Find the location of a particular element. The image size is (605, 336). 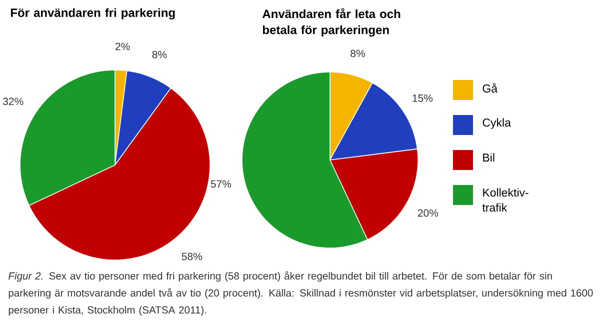

chart-title: För användaren fri parkering is located at coordinates (93, 14).